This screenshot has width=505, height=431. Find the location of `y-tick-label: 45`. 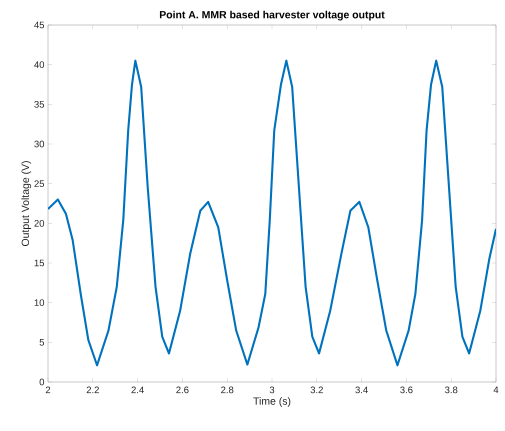

y-tick-label: 45 is located at coordinates (39, 25).